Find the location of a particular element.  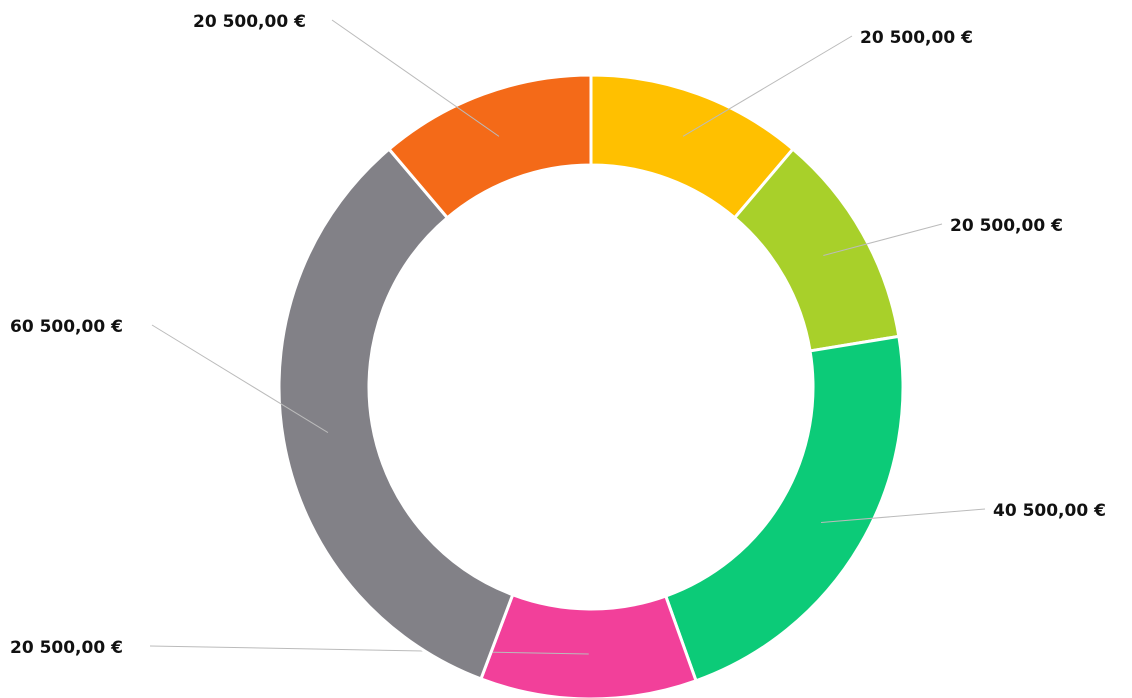

data-label: 60 500,00 € is located at coordinates (66, 327).